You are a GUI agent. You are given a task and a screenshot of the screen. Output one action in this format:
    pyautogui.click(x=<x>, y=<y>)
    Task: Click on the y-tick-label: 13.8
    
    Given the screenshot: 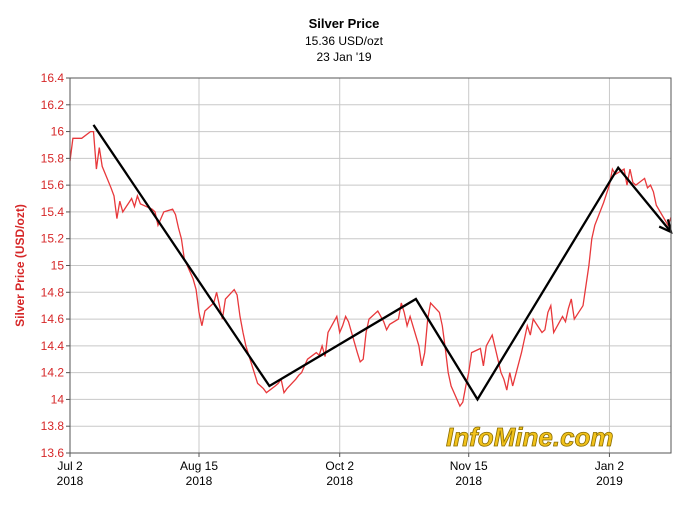 What is the action you would take?
    pyautogui.click(x=53, y=426)
    